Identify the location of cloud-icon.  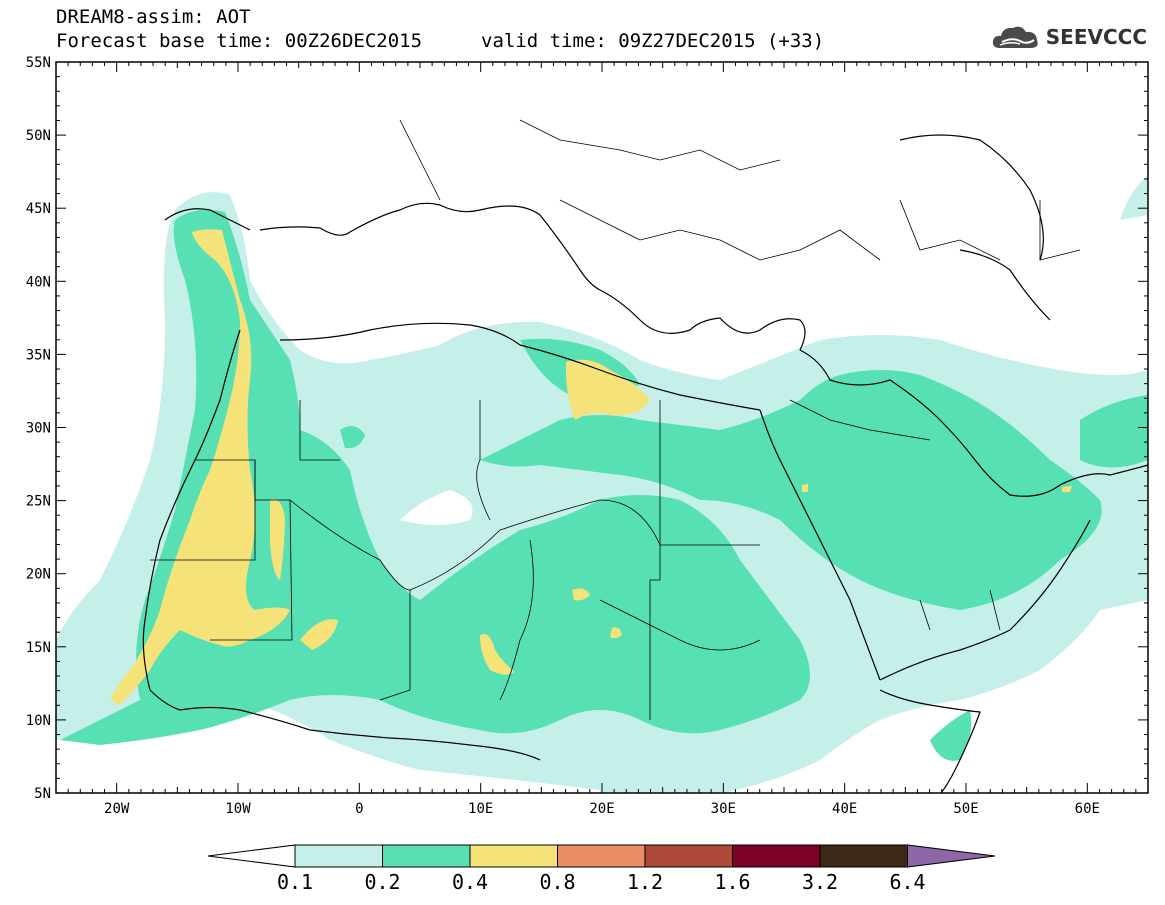
(1015, 37).